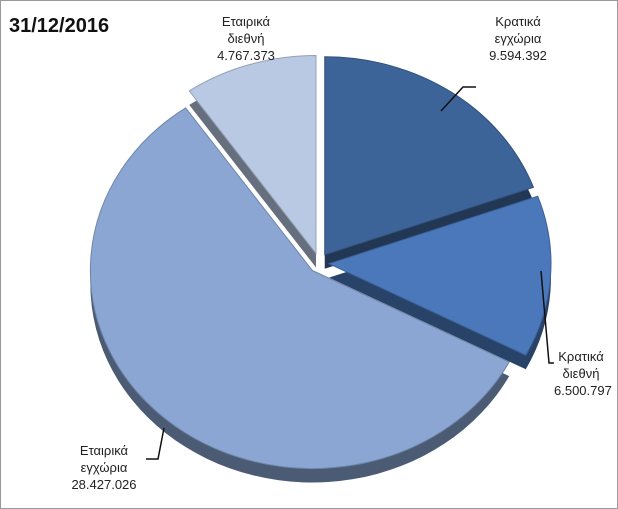  Describe the element at coordinates (104, 459) in the screenshot. I see `category-label: Εταιρικά εγχώρια` at that location.